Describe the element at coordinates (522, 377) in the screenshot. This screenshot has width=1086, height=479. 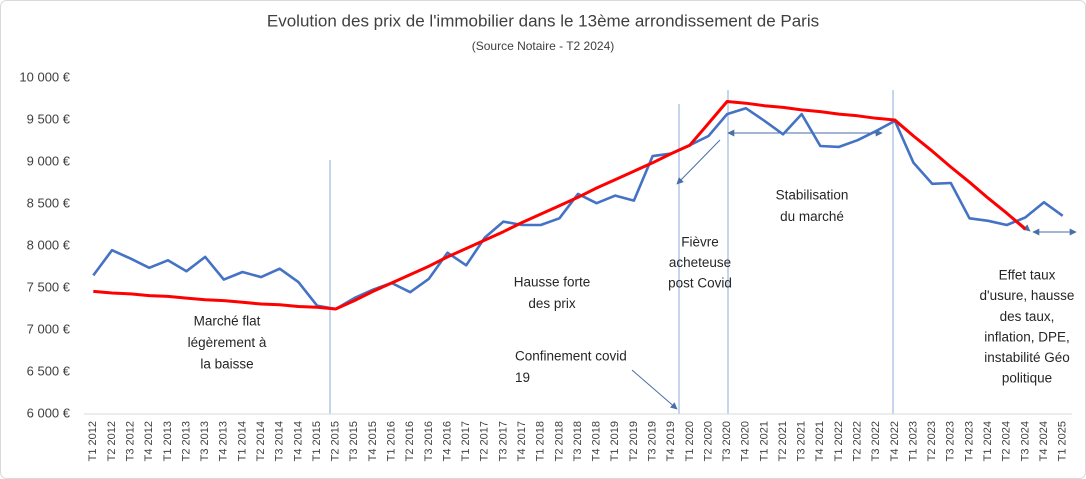
I see `annotation: 19` at that location.